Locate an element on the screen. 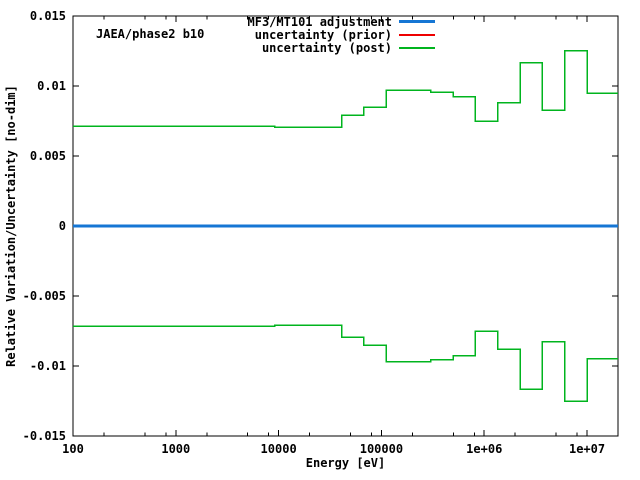 The height and width of the screenshot is (480, 640). legend-label-uncertainty-prior: uncertainty (prior) is located at coordinates (323, 35).